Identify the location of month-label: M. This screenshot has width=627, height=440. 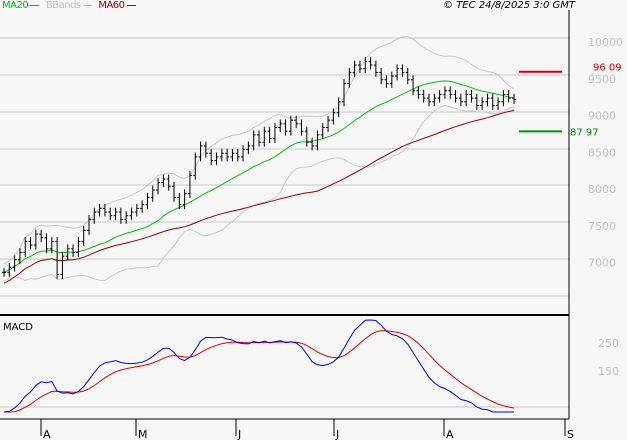
(143, 434).